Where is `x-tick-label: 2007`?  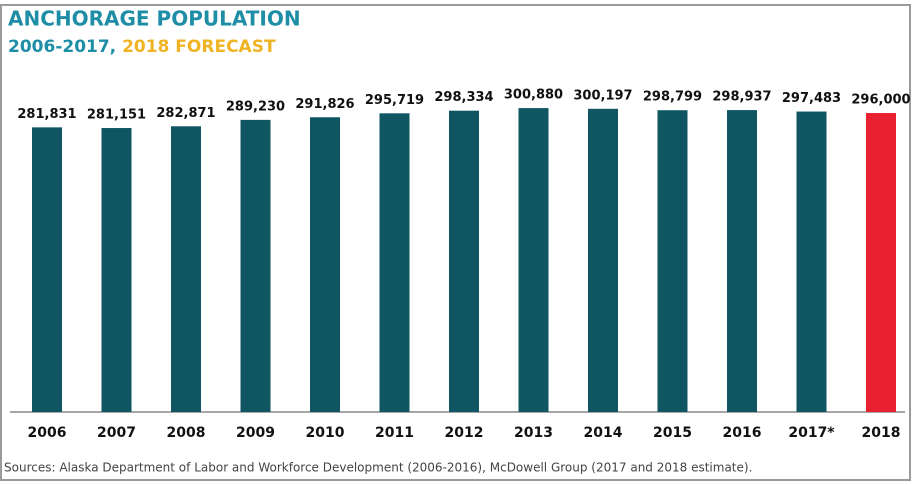 x-tick-label: 2007 is located at coordinates (116, 433).